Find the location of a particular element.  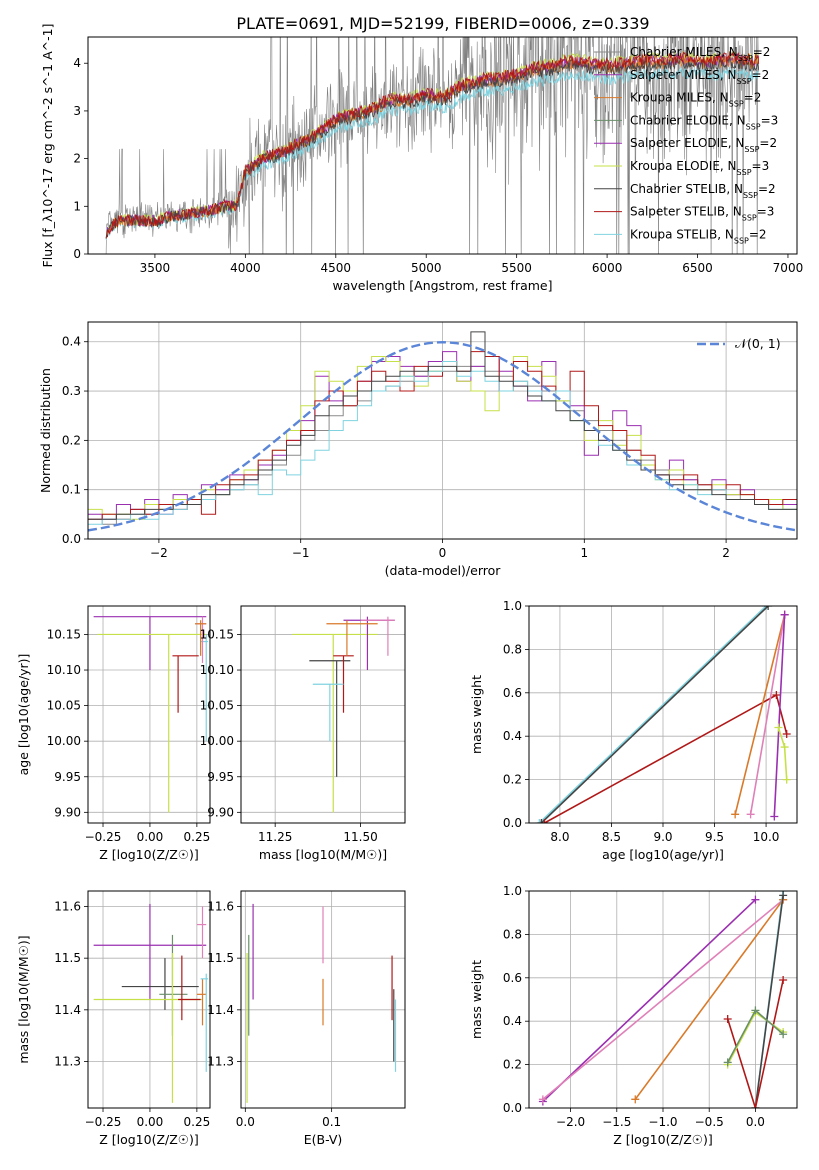

x-tick-label: 10.0 is located at coordinates (766, 837).